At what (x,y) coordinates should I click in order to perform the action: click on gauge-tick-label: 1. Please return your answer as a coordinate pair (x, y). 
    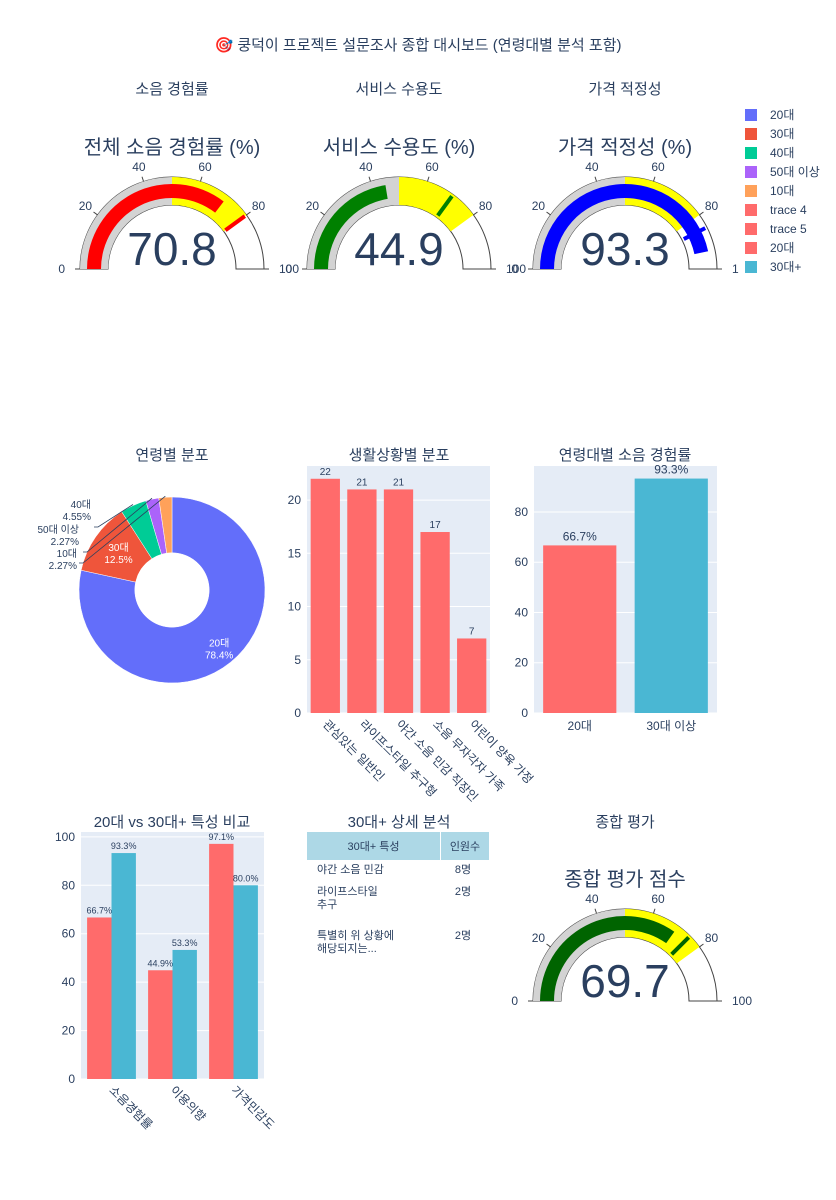
    Looking at the image, I should click on (735, 269).